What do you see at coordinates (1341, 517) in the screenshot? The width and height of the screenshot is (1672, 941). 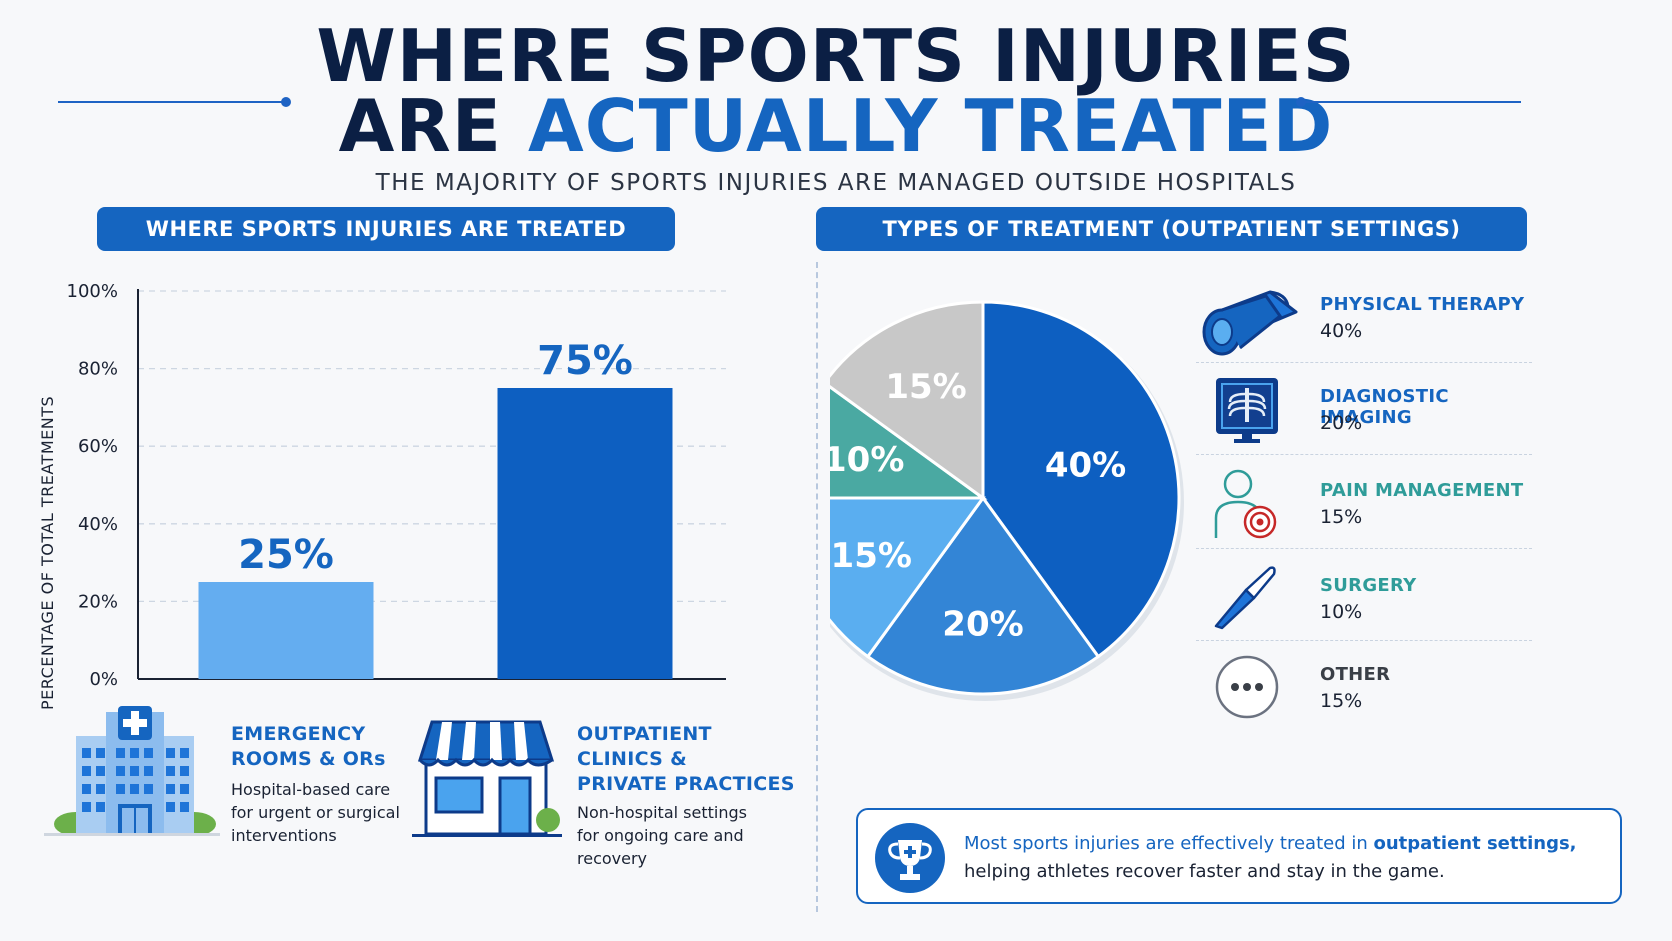 I see `legend-value-pain-management: 15%` at bounding box center [1341, 517].